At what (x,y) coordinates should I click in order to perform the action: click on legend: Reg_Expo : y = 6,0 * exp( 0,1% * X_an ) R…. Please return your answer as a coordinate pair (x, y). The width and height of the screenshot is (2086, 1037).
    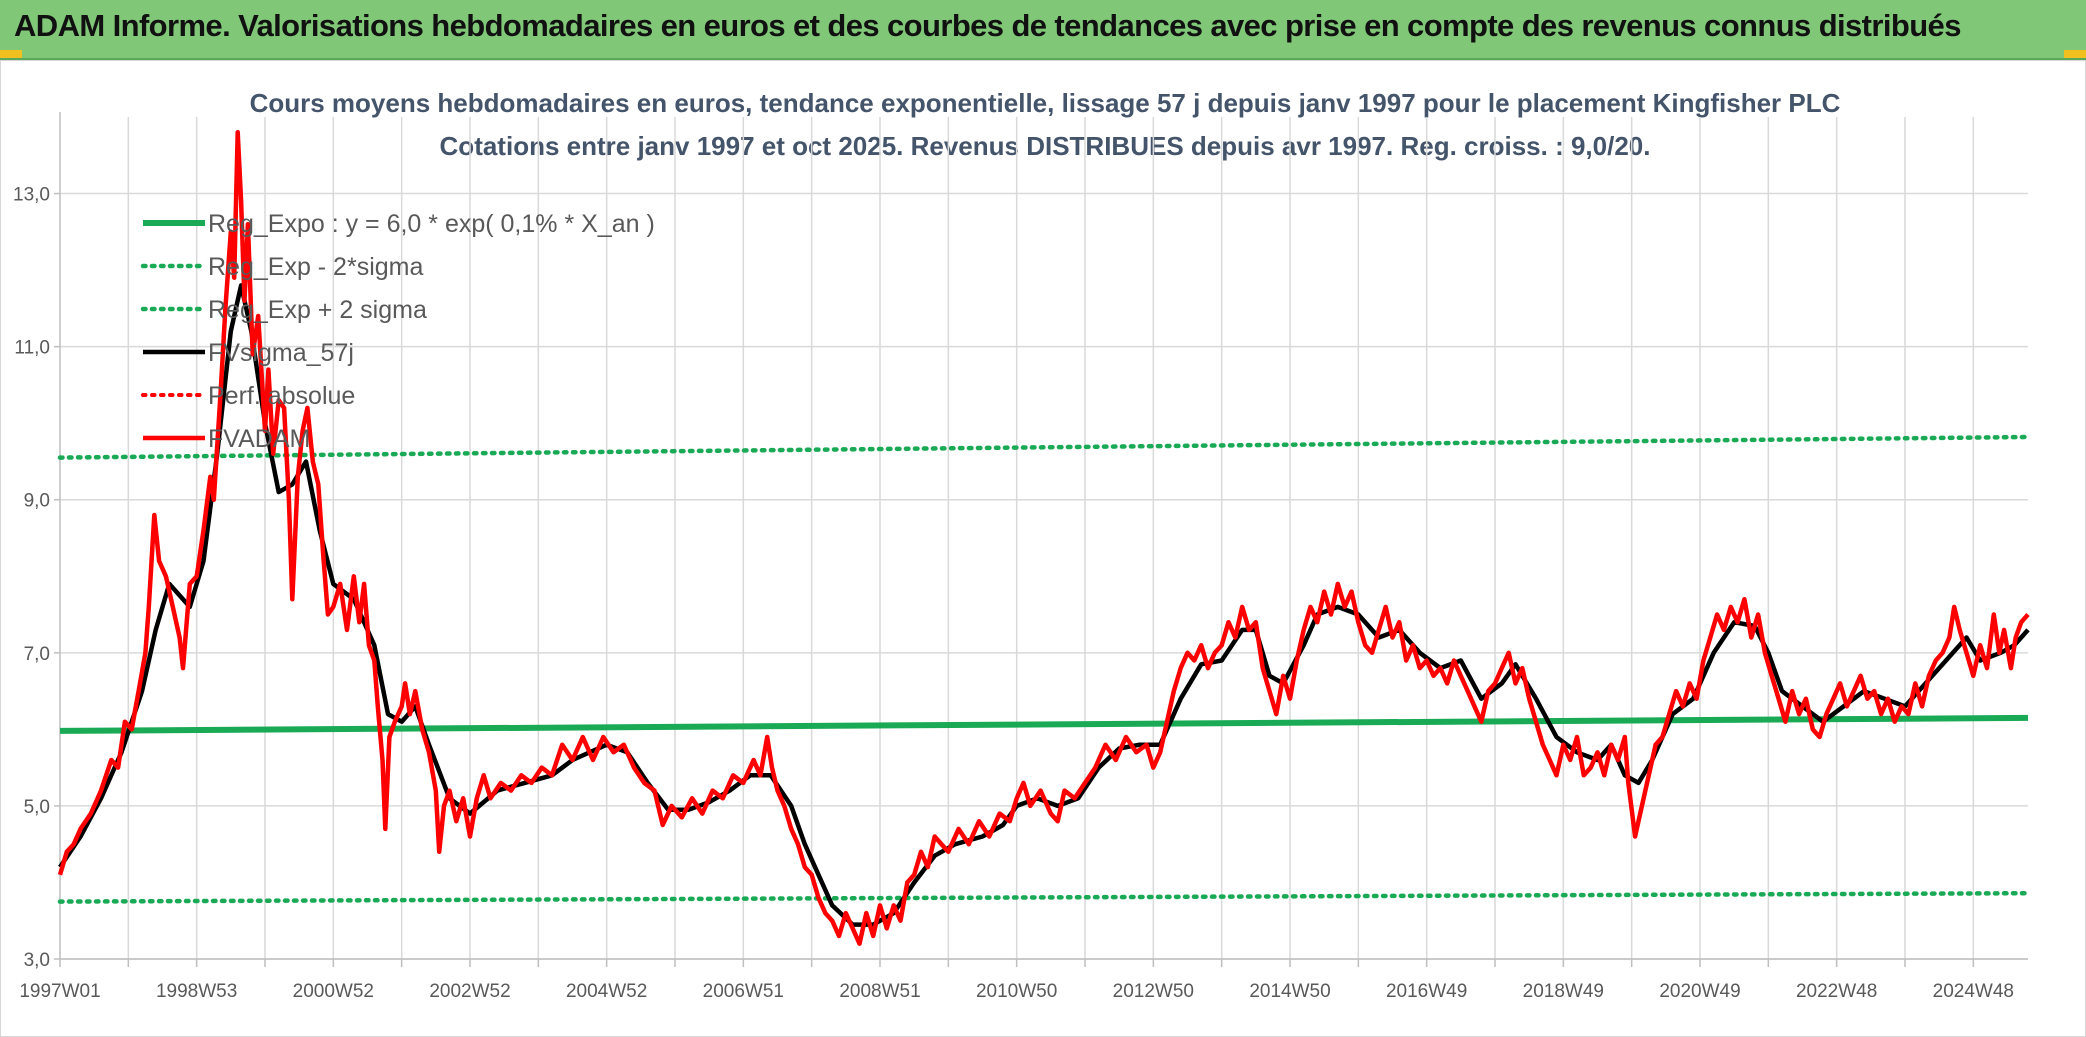
    Looking at the image, I should click on (397, 331).